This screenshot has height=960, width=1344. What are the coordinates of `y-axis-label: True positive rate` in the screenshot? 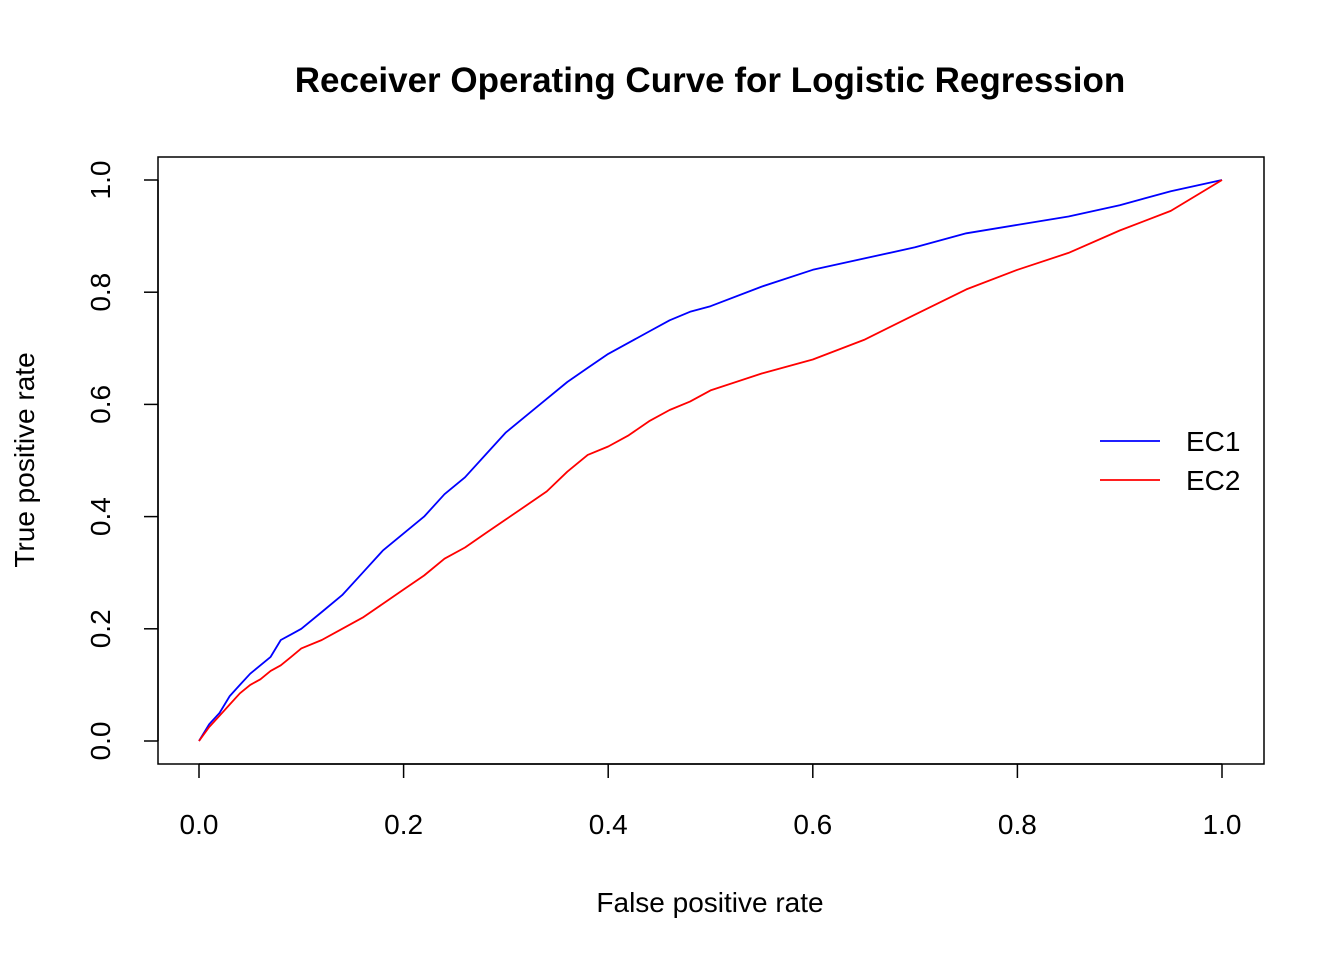 It's located at (24, 459).